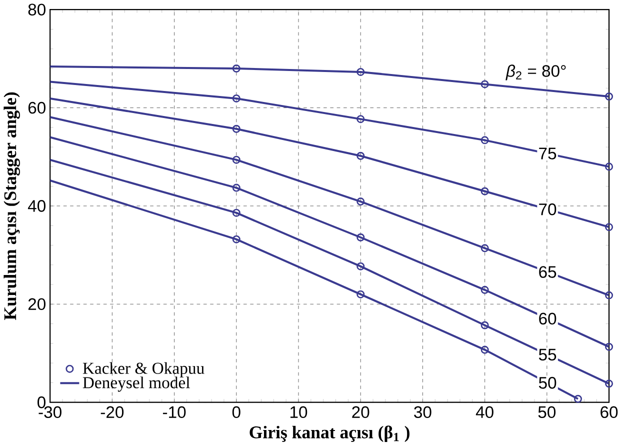  What do you see at coordinates (42, 402) in the screenshot?
I see `y-tick-label: 0` at bounding box center [42, 402].